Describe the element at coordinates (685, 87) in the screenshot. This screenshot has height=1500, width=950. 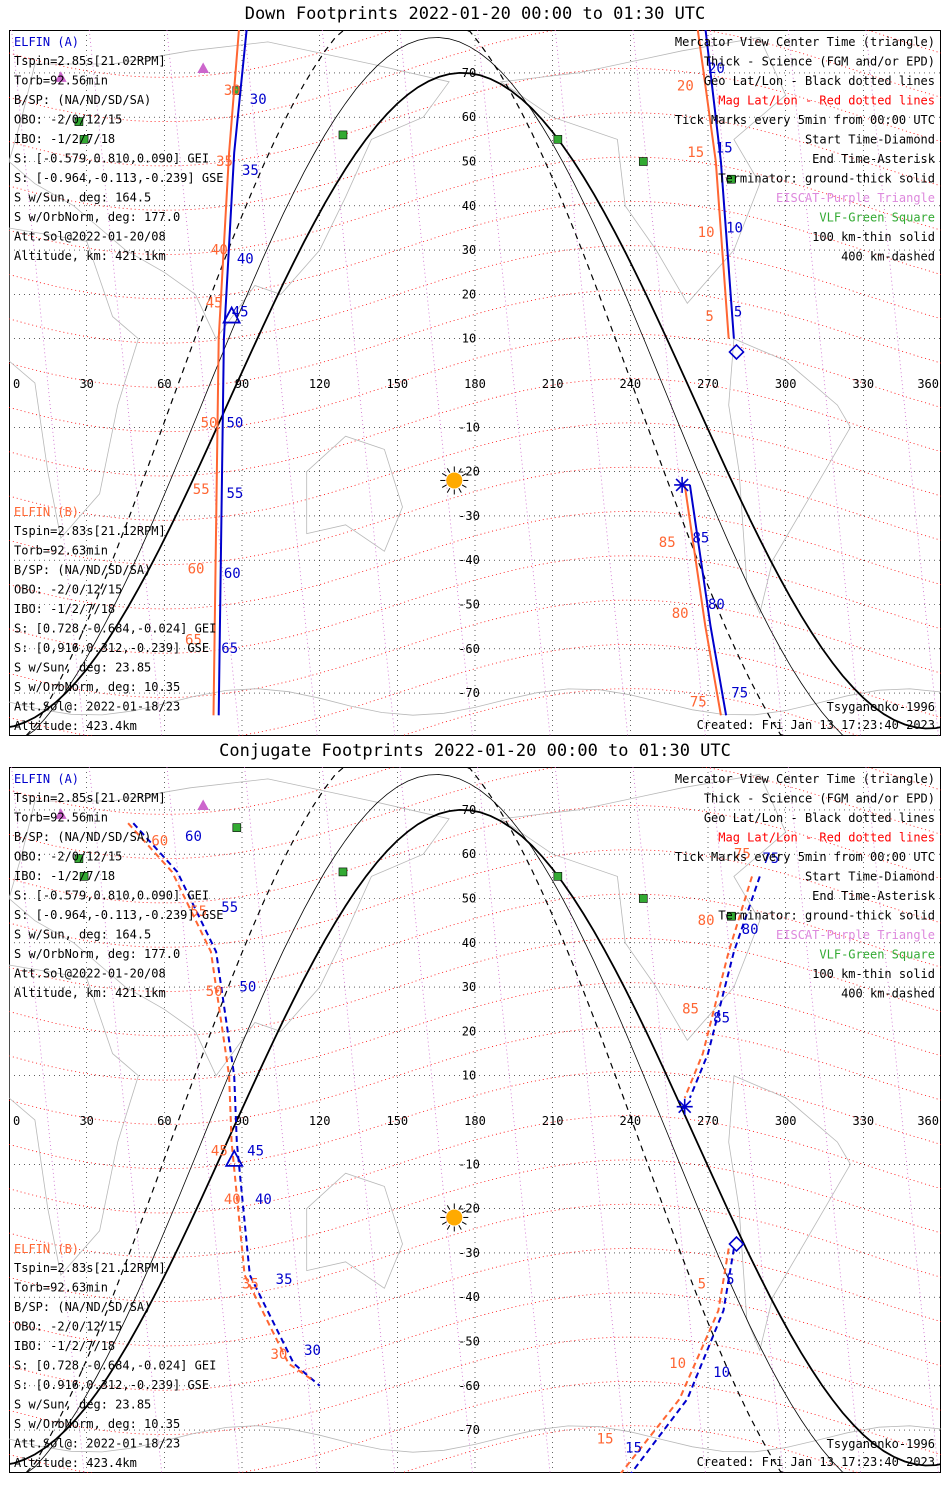
I see `elb-time-tick-label: 20` at that location.